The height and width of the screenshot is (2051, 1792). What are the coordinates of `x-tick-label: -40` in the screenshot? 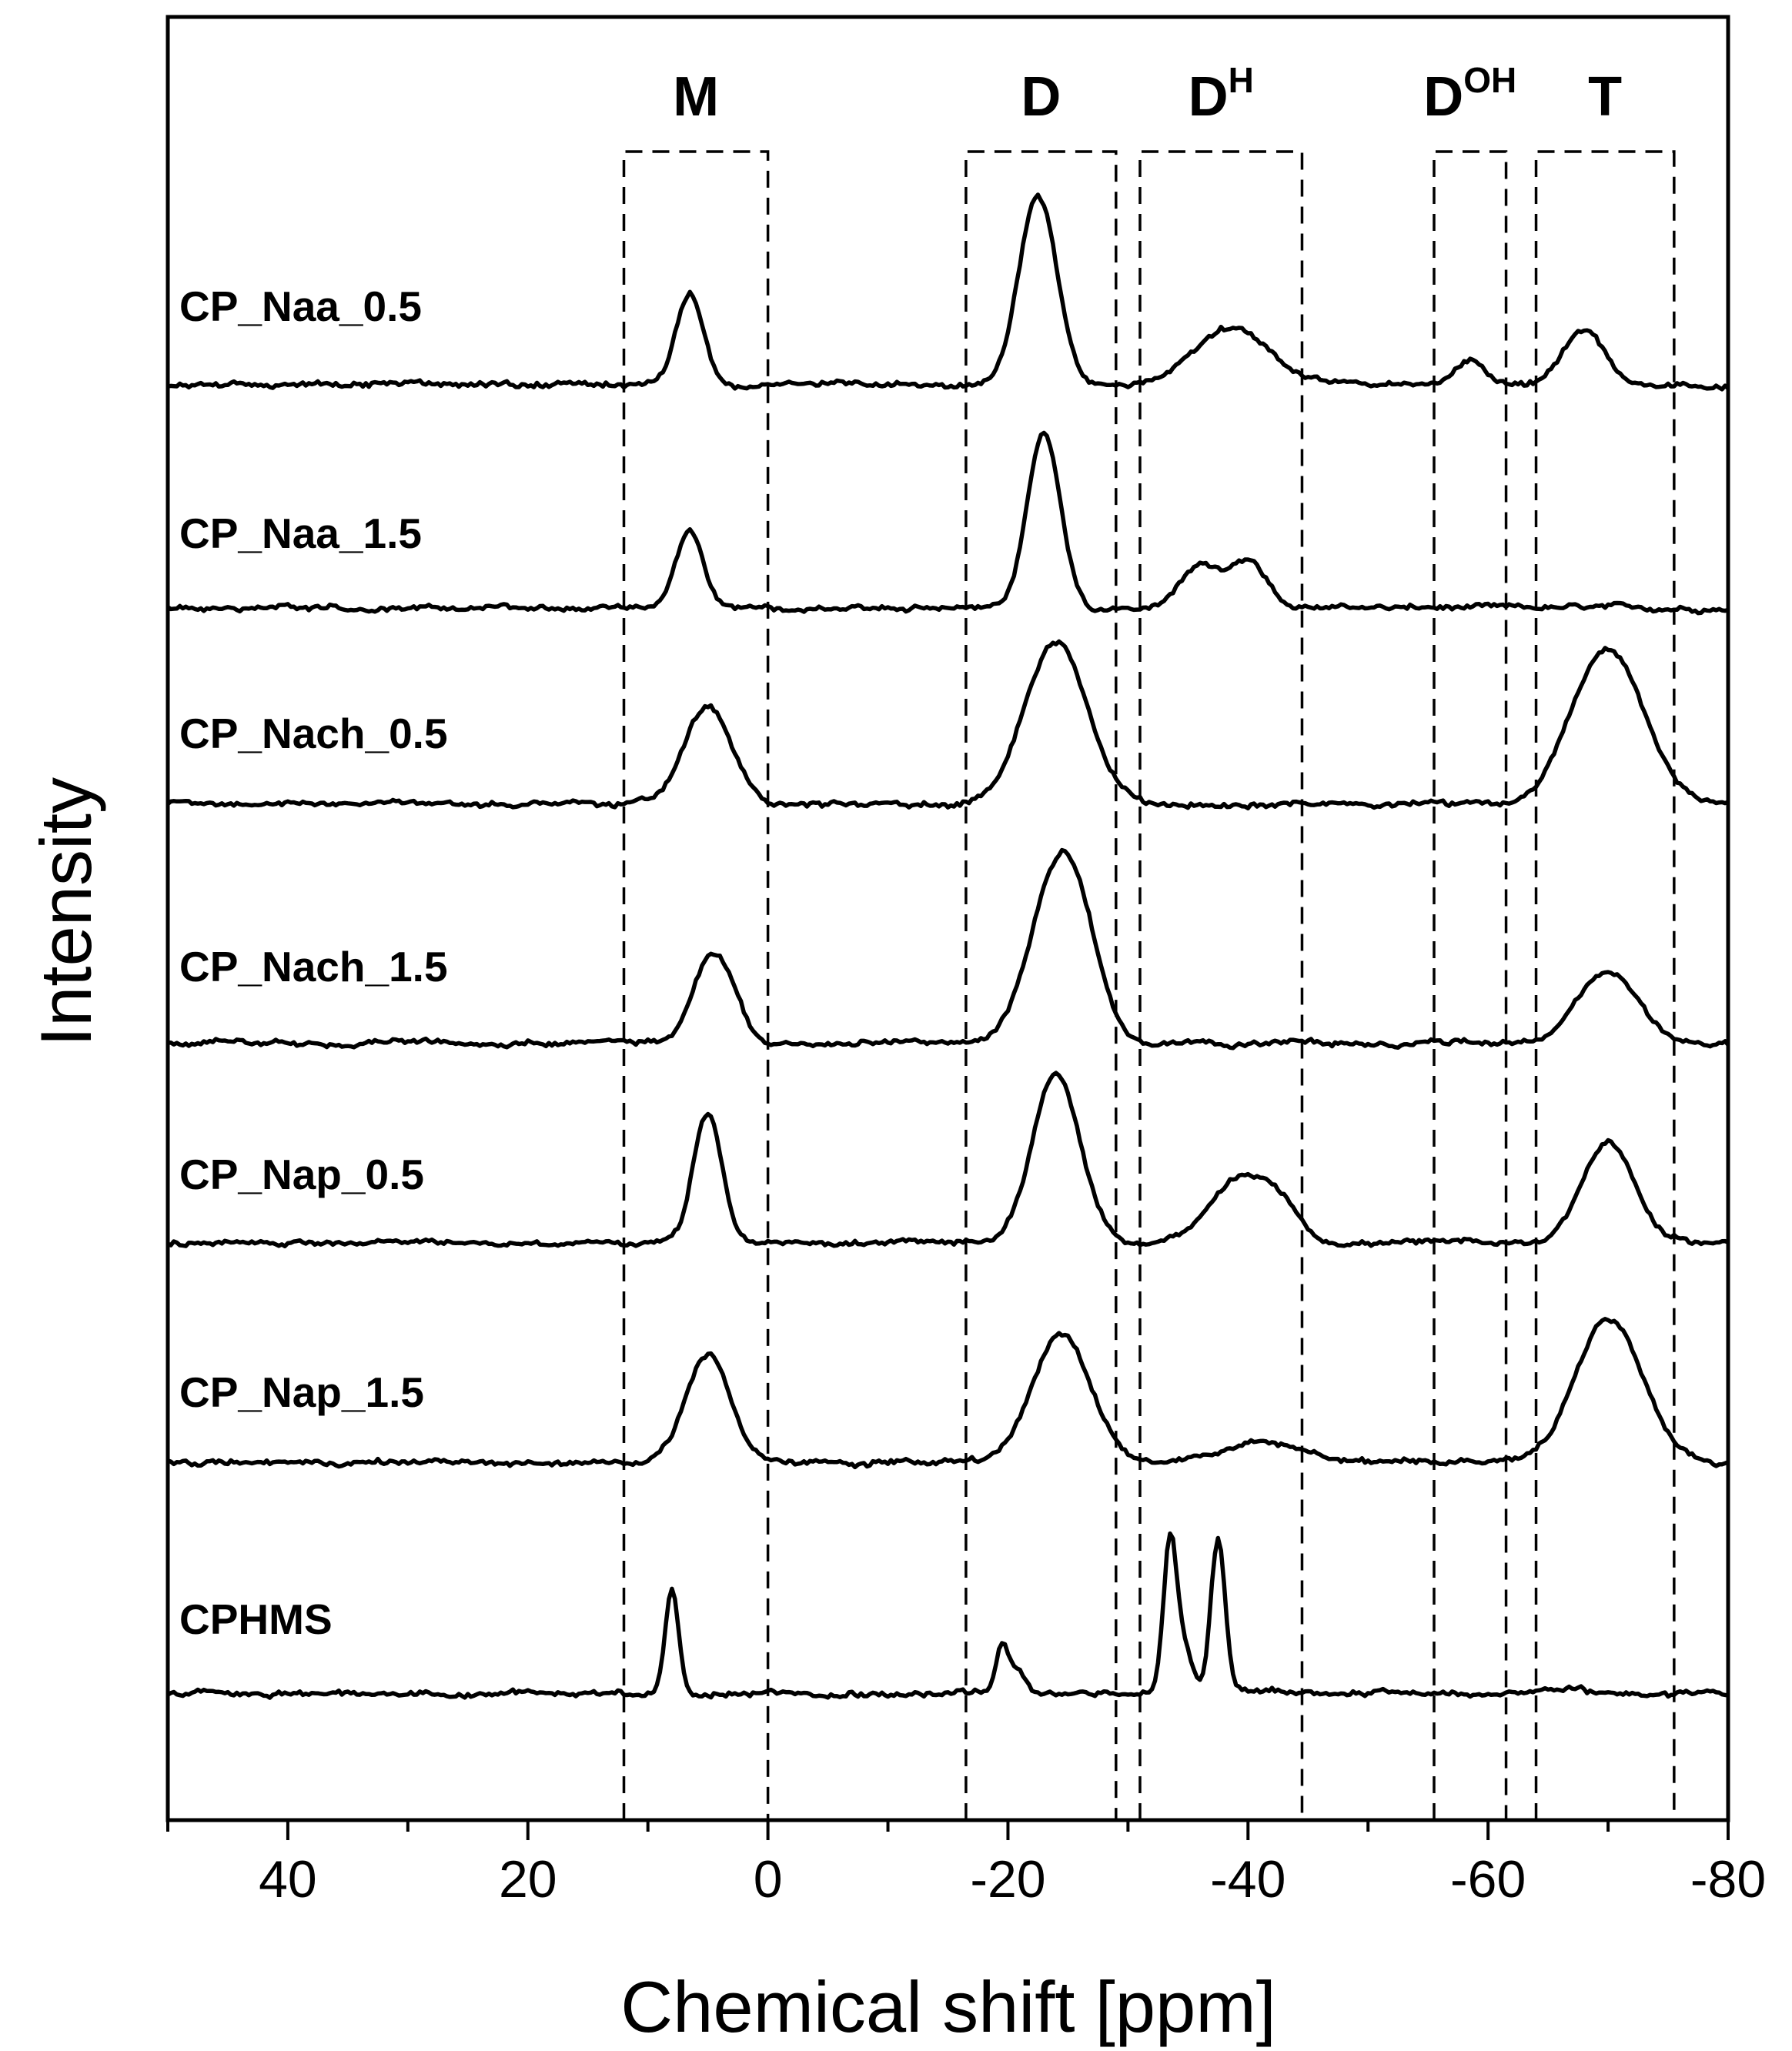 It's located at (1247, 1879).